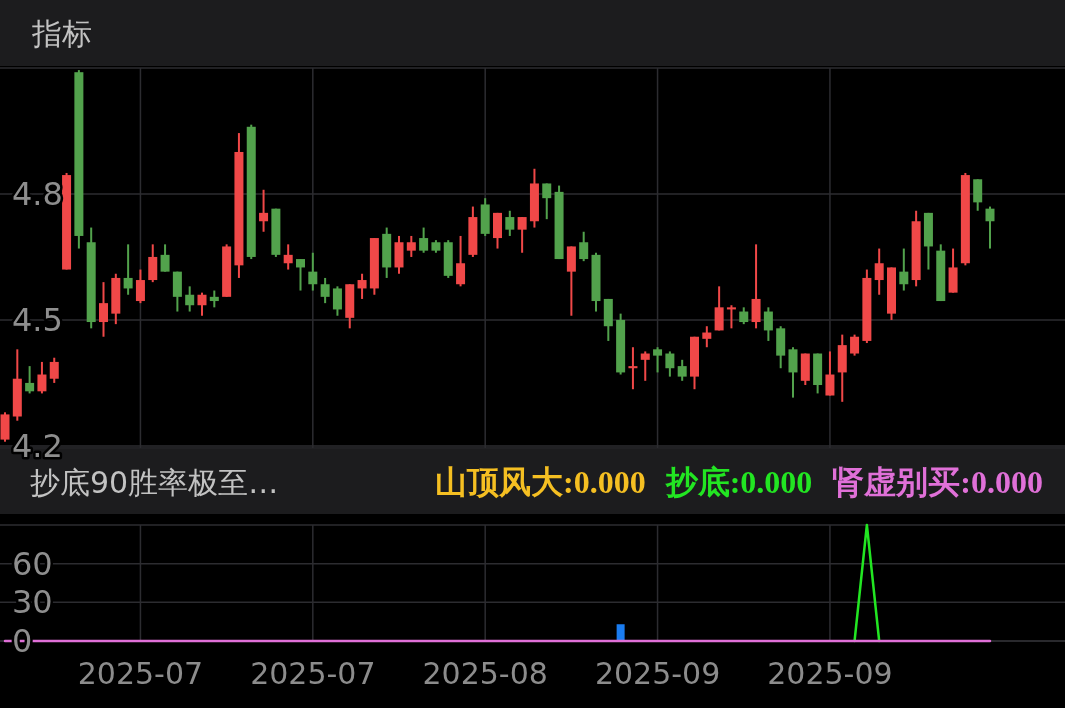 This screenshot has width=1065, height=708. What do you see at coordinates (738, 482) in the screenshot?
I see `series-label: 抄底:0.000` at bounding box center [738, 482].